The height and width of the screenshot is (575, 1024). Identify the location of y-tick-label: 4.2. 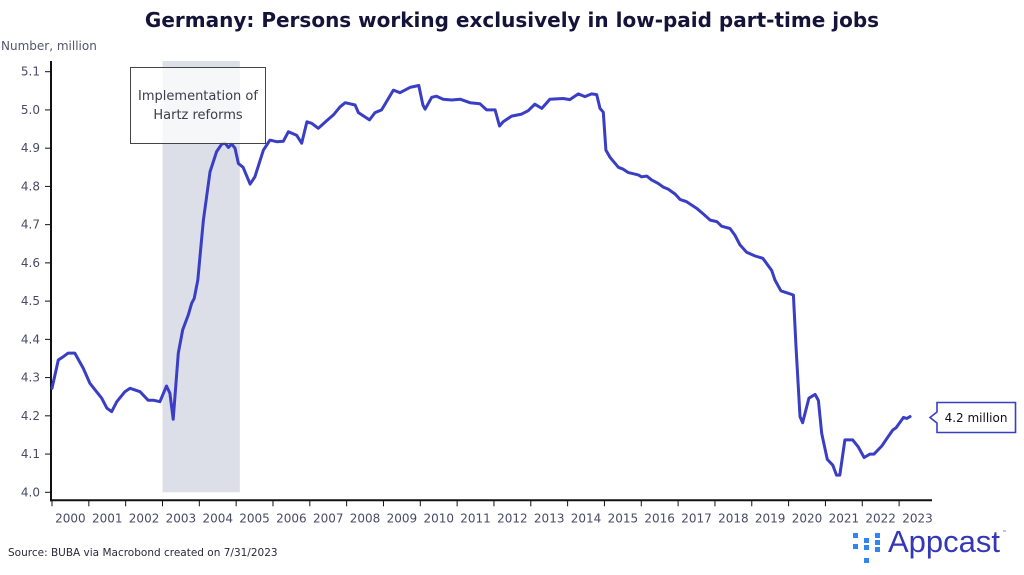
(30, 416).